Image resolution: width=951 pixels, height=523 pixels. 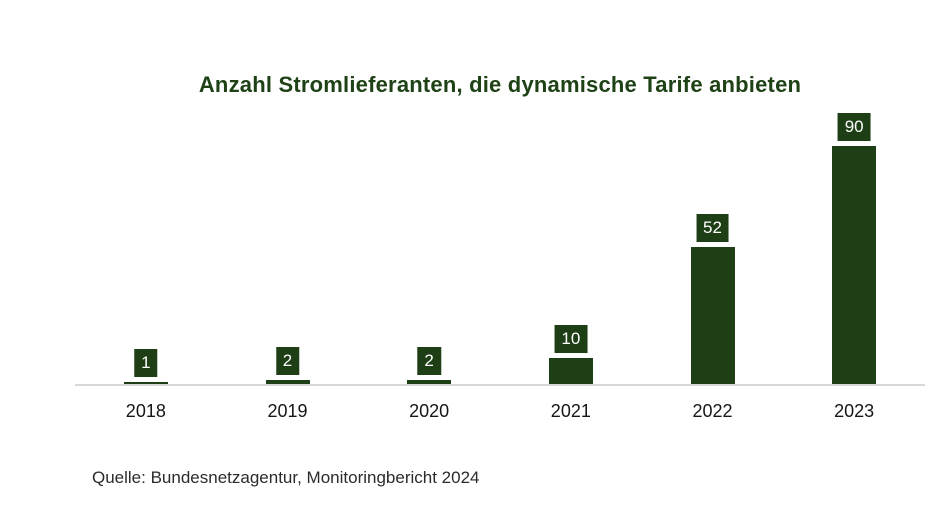 I want to click on x-tick-label: 2018, so click(x=145, y=411).